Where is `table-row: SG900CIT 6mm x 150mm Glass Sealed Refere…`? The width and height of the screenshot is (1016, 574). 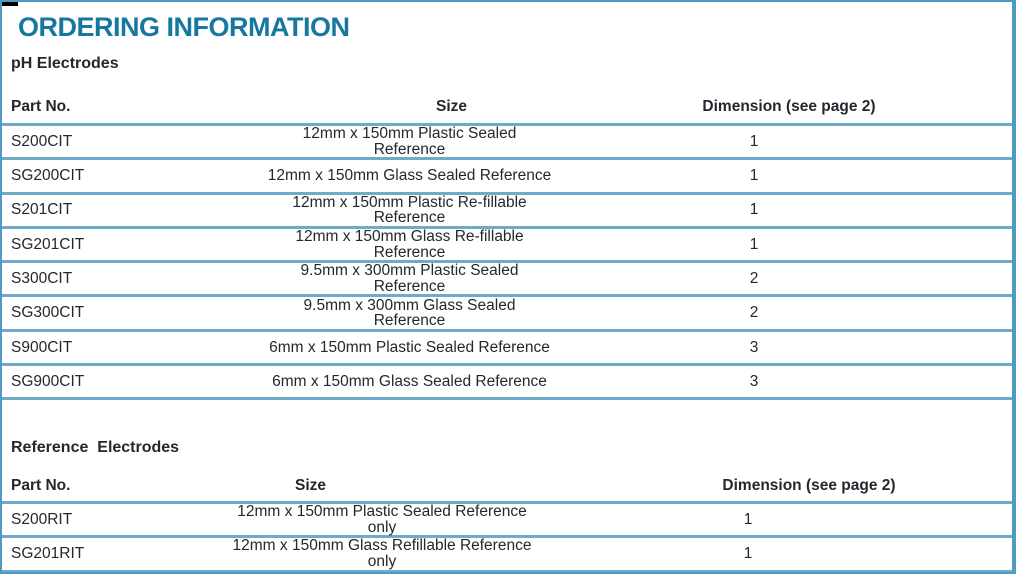
table-row: SG900CIT 6mm x 150mm Glass Sealed Refere… is located at coordinates (507, 383).